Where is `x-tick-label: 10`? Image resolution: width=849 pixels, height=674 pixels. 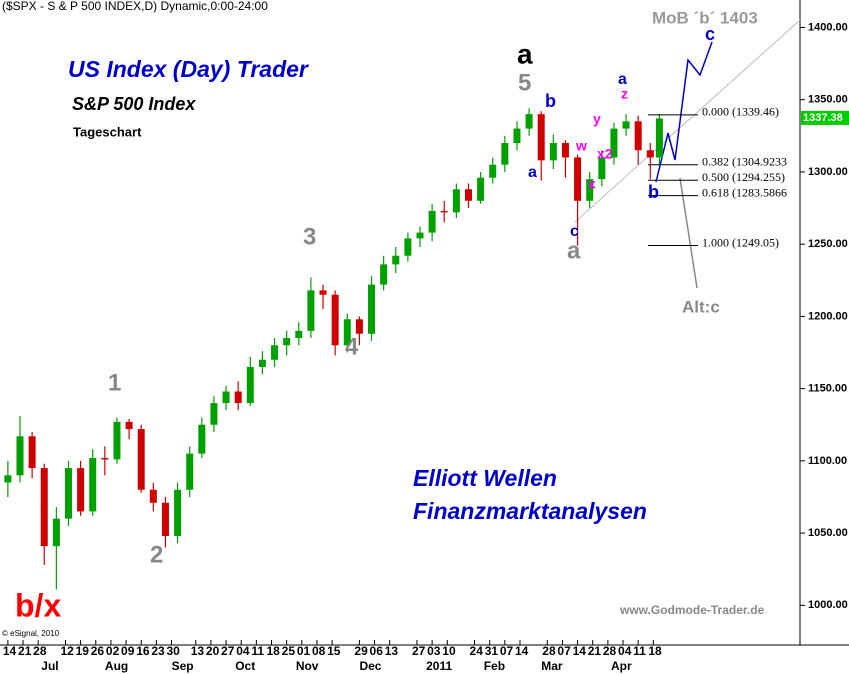 x-tick-label: 10 is located at coordinates (449, 651).